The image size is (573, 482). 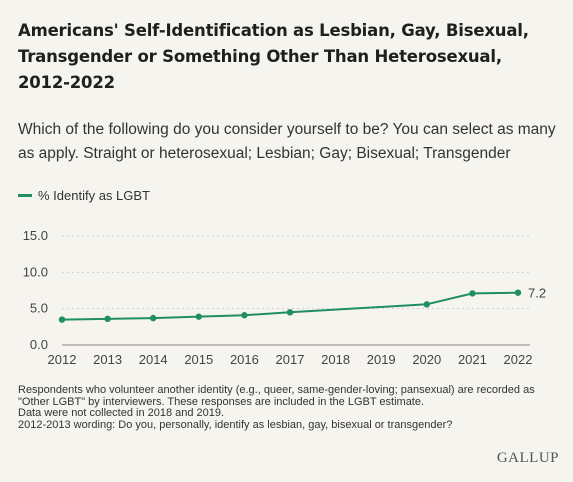 What do you see at coordinates (39, 344) in the screenshot?
I see `y-tick-label: 0.0` at bounding box center [39, 344].